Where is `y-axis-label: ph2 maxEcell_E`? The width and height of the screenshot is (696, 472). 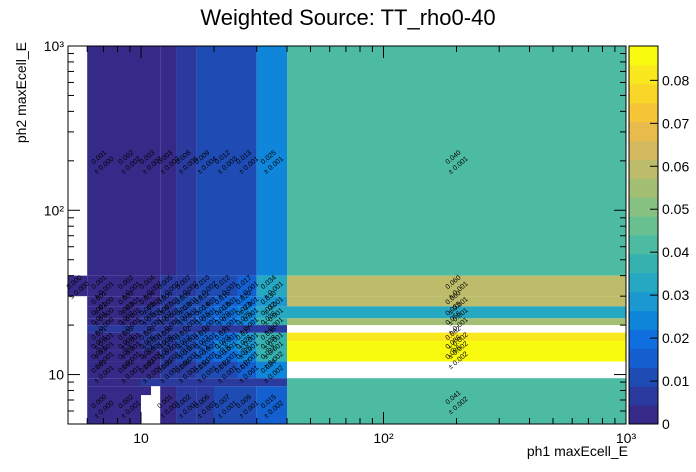
y-axis-label: ph2 maxEcell_E is located at coordinates (21, 92).